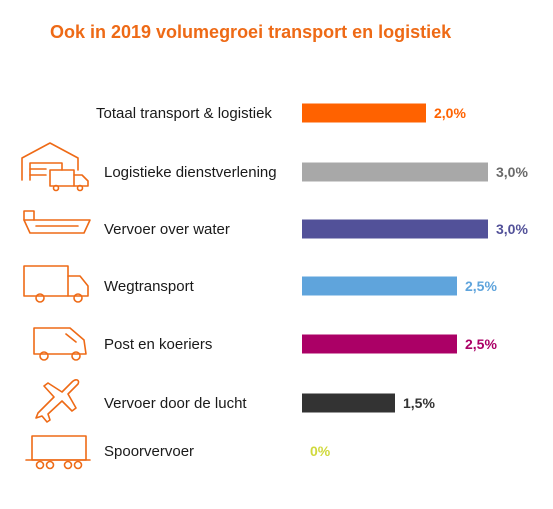 Image resolution: width=553 pixels, height=509 pixels. What do you see at coordinates (184, 113) in the screenshot?
I see `category-label: Totaal transport & logistiek` at bounding box center [184, 113].